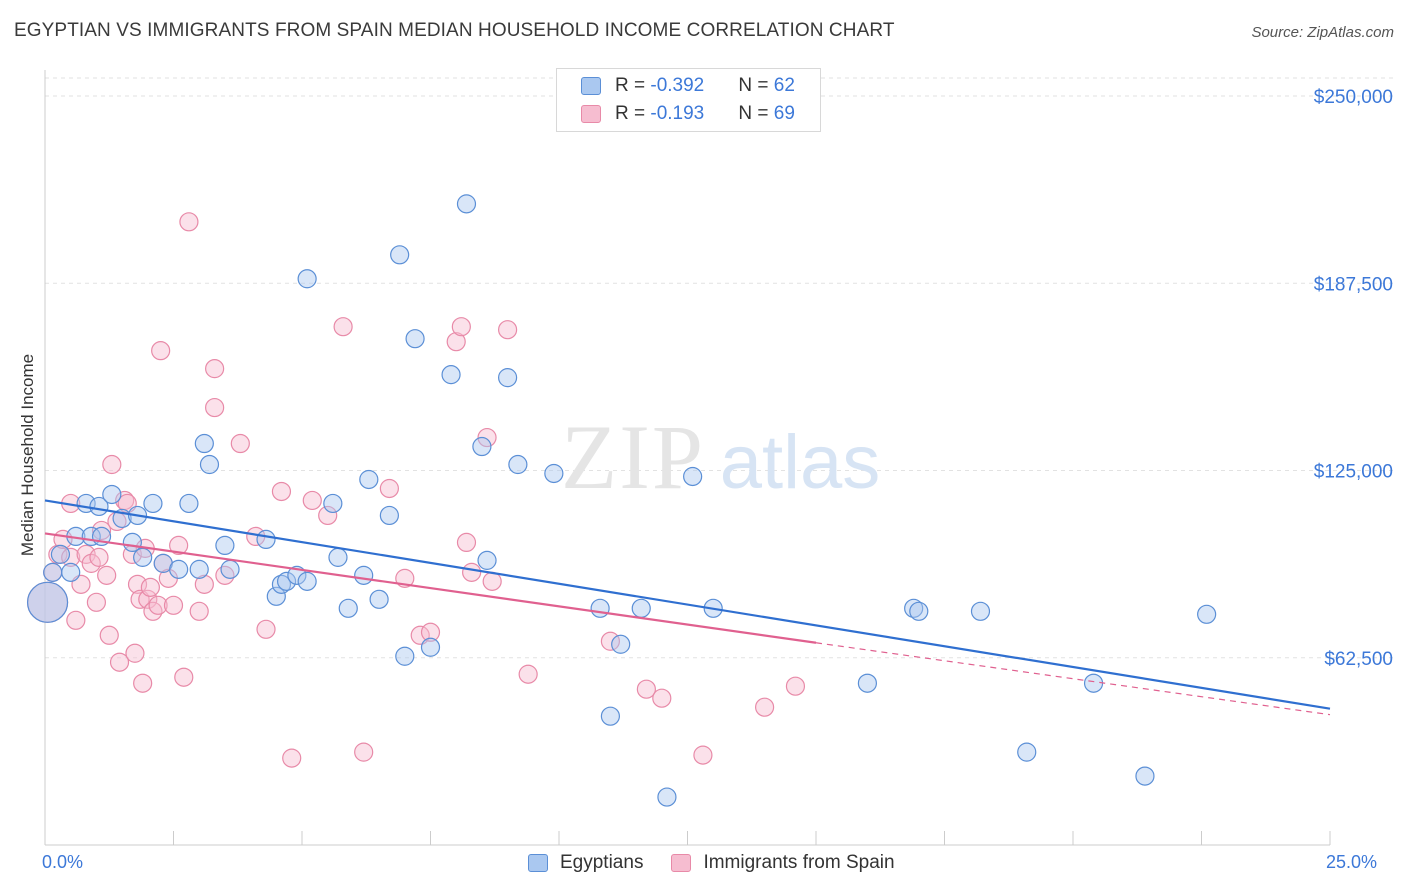  Describe the element at coordinates (1073, 679) in the screenshot. I see `trend-line-spain-extension` at that location.